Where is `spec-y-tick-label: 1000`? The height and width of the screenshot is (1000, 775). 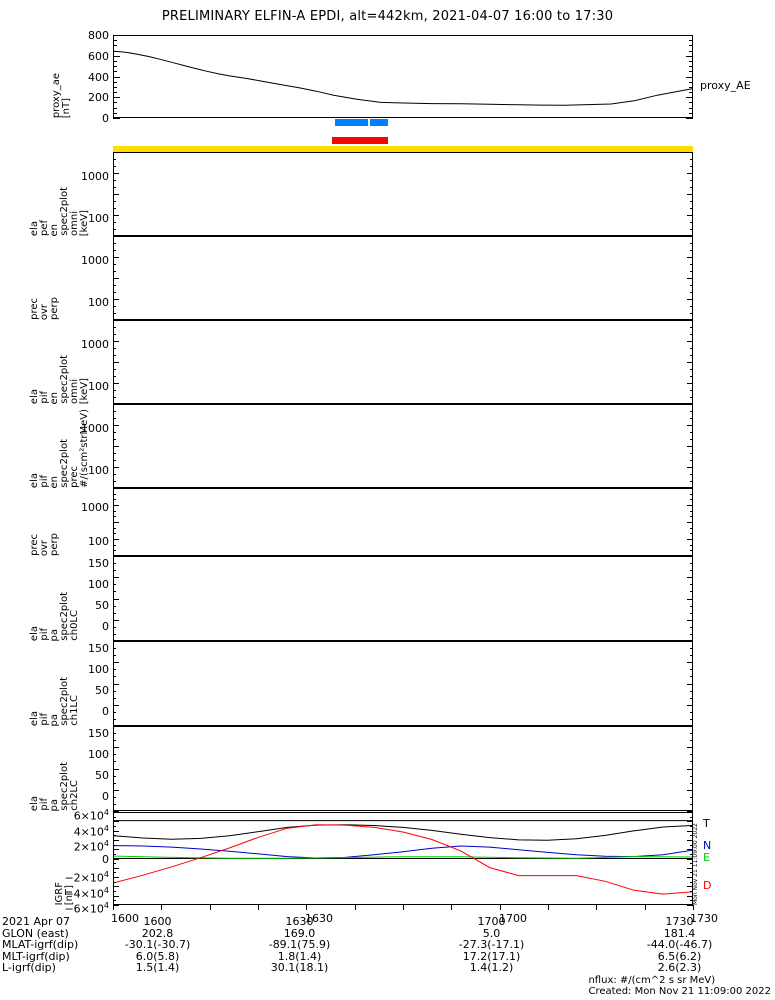 spec-y-tick-label: 1000 is located at coordinates (95, 344).